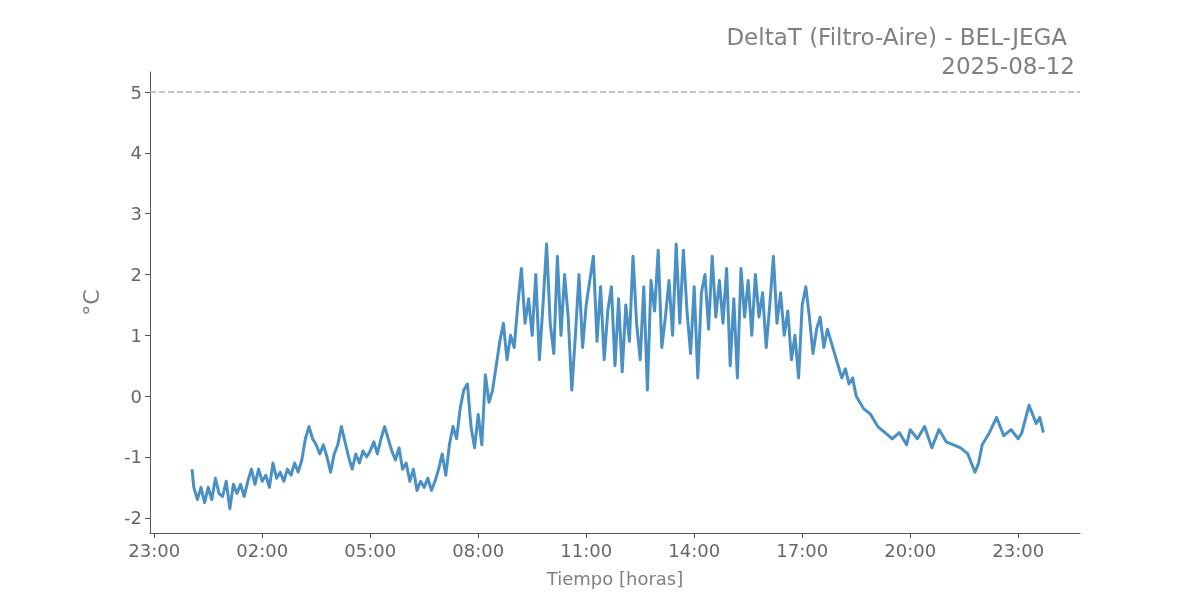 The width and height of the screenshot is (1200, 600). What do you see at coordinates (370, 550) in the screenshot?
I see `x-tick-label: 05:00` at bounding box center [370, 550].